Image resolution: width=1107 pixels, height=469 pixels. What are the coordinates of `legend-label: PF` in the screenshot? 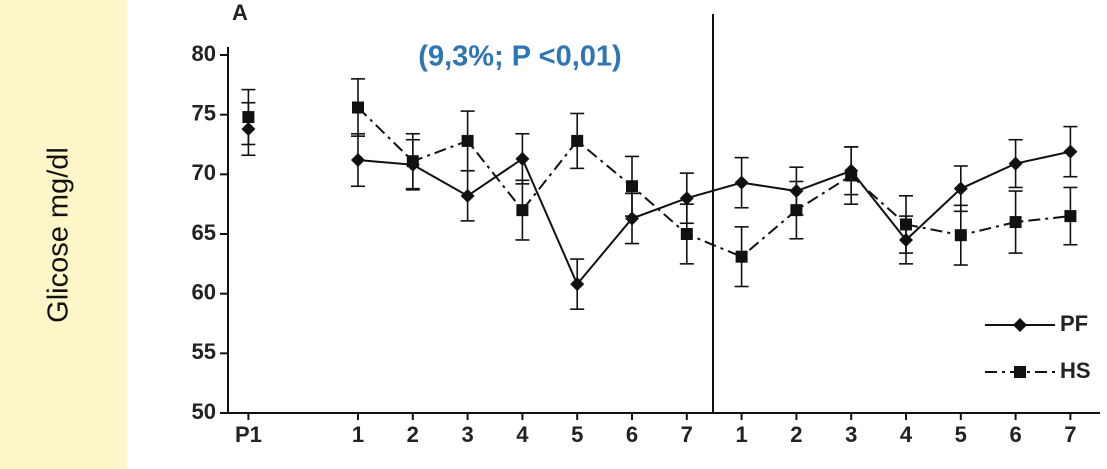 It's located at (1074, 323).